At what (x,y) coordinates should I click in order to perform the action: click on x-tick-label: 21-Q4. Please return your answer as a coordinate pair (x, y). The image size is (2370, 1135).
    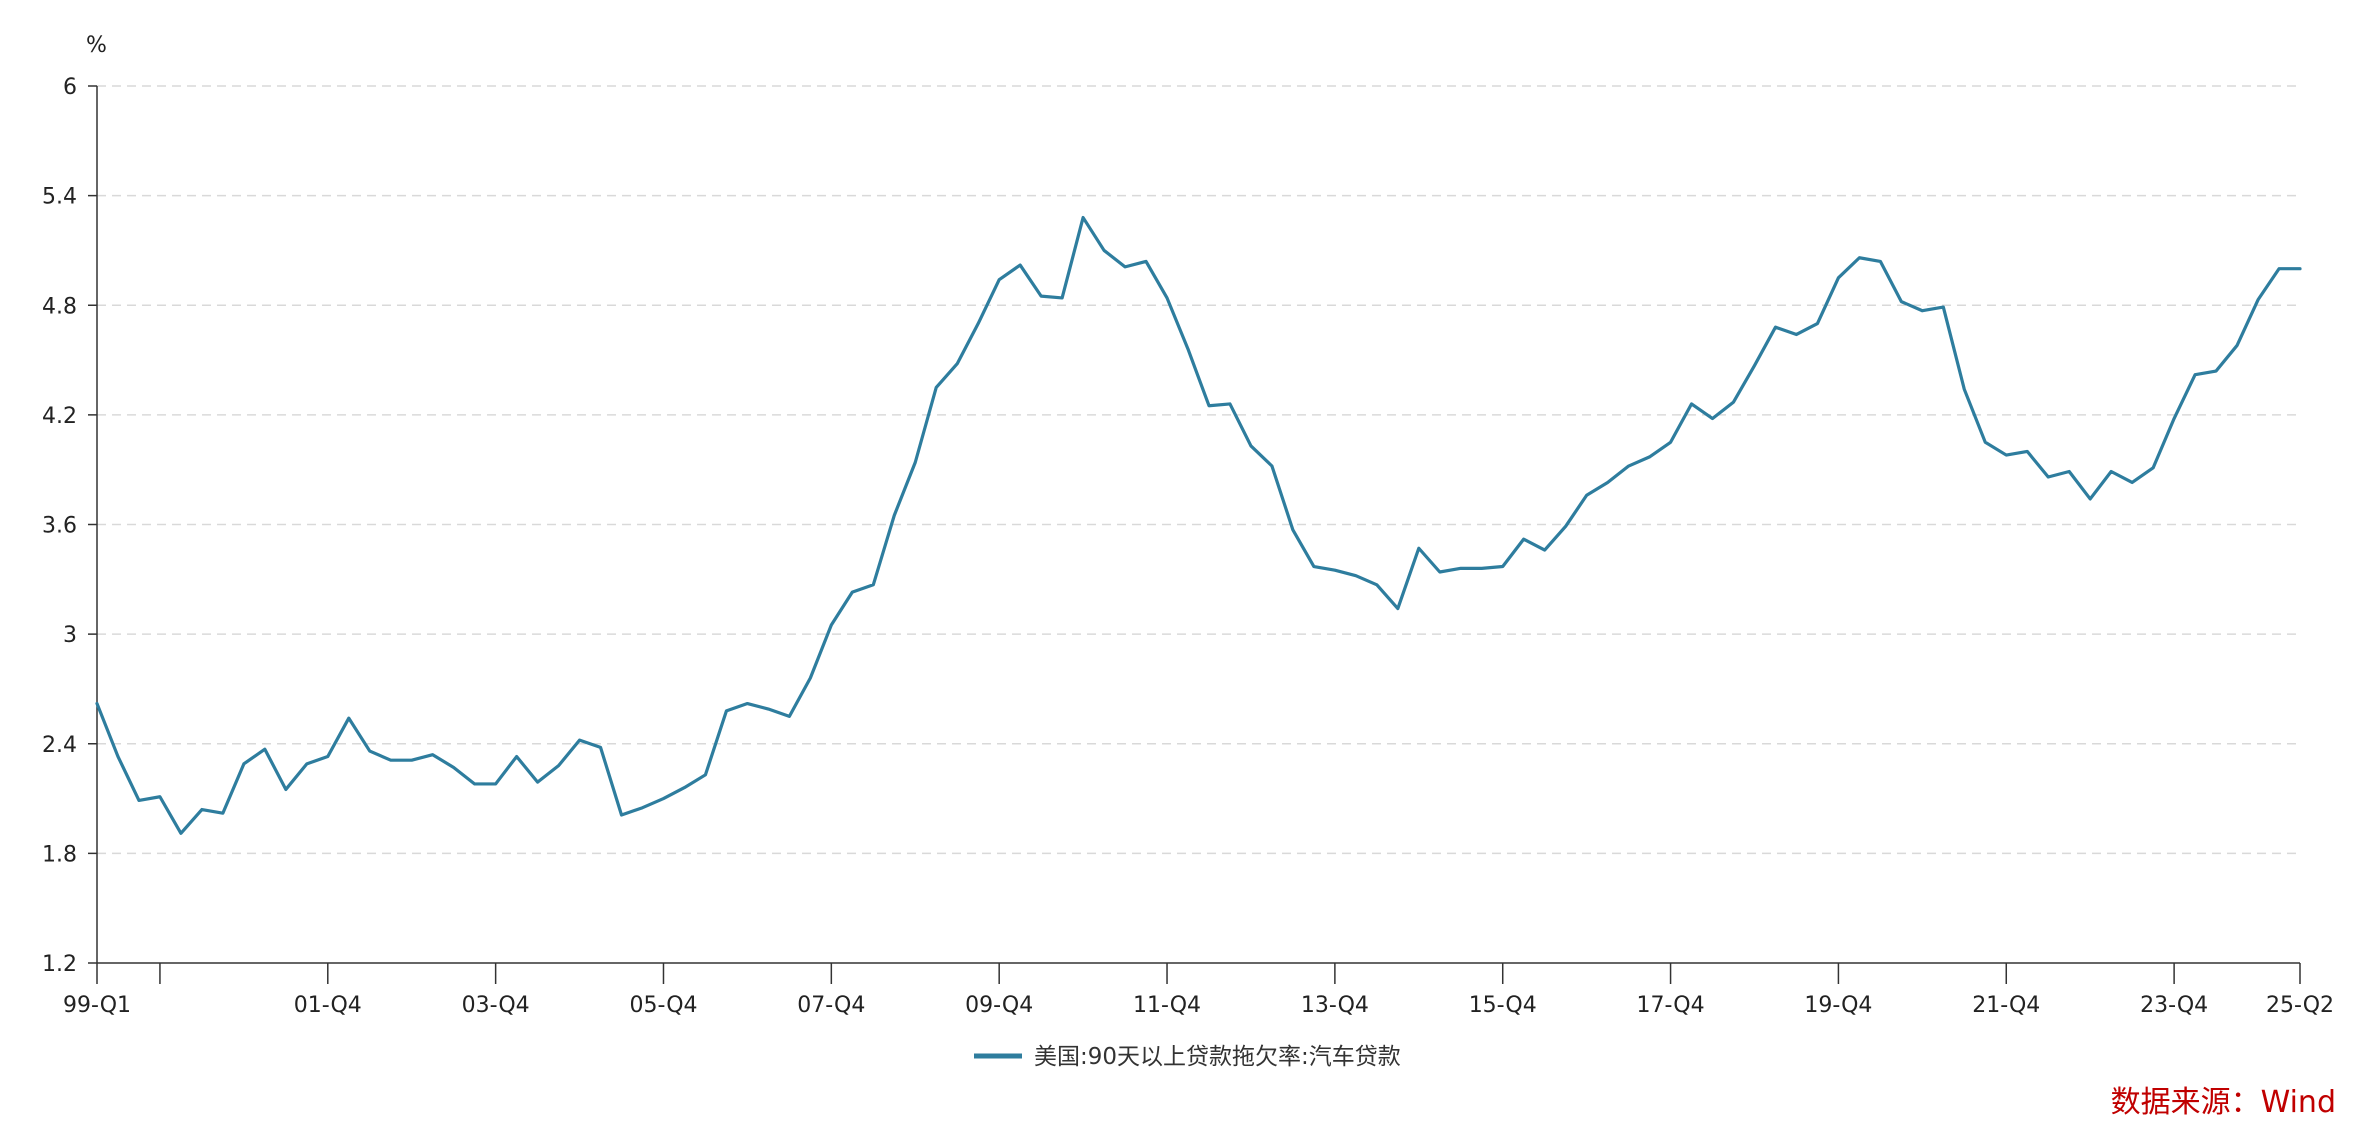
    Looking at the image, I should click on (2006, 1005).